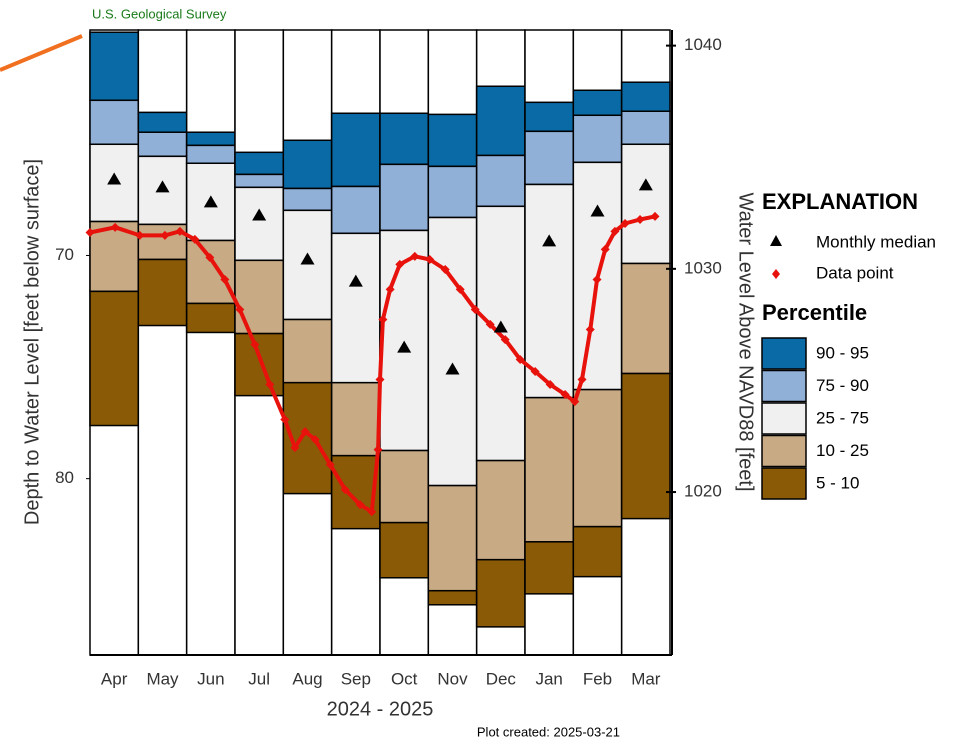 Image resolution: width=976 pixels, height=743 pixels. I want to click on x-tick-label: Apr, so click(114, 678).